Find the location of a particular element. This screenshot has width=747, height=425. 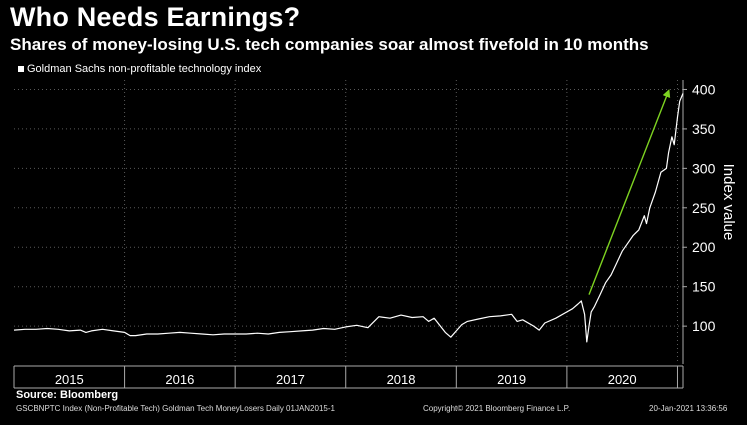

x-tick-label: 2015 is located at coordinates (69, 379).